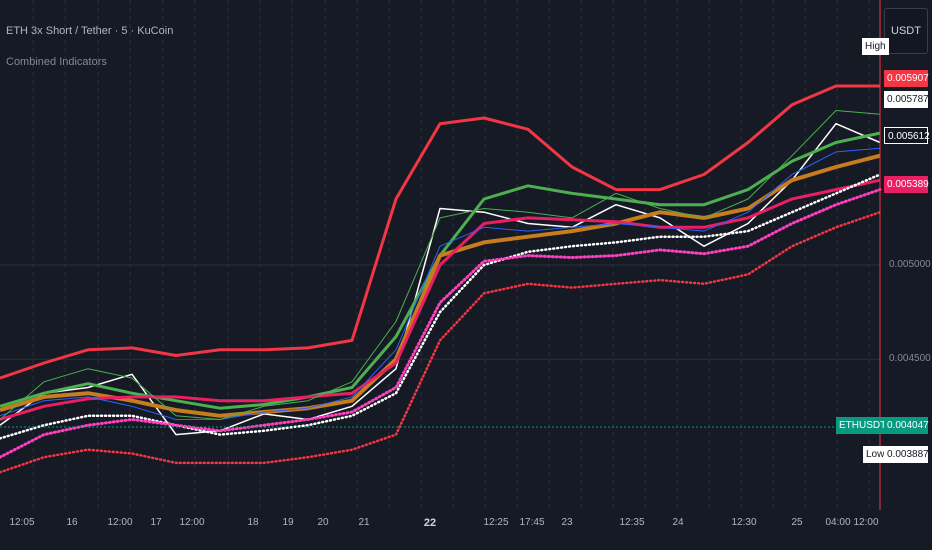 This screenshot has height=550, width=932. Describe the element at coordinates (632, 522) in the screenshot. I see `time-axis-label: 12:35` at that location.